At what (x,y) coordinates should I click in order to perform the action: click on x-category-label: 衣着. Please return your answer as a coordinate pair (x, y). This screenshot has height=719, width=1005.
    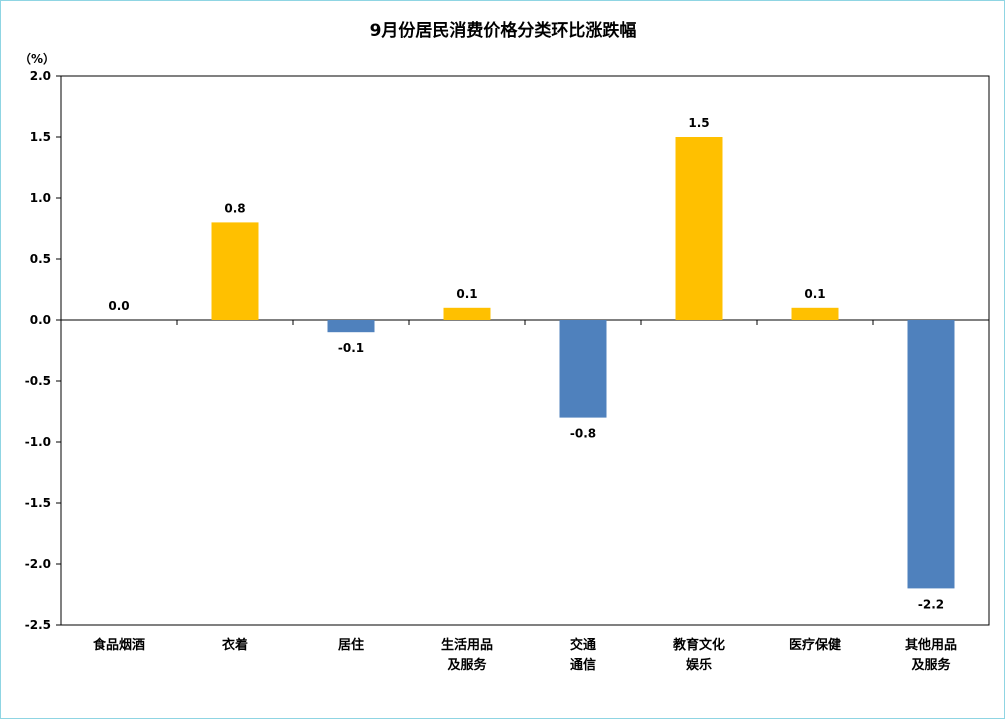
    Looking at the image, I should click on (235, 645).